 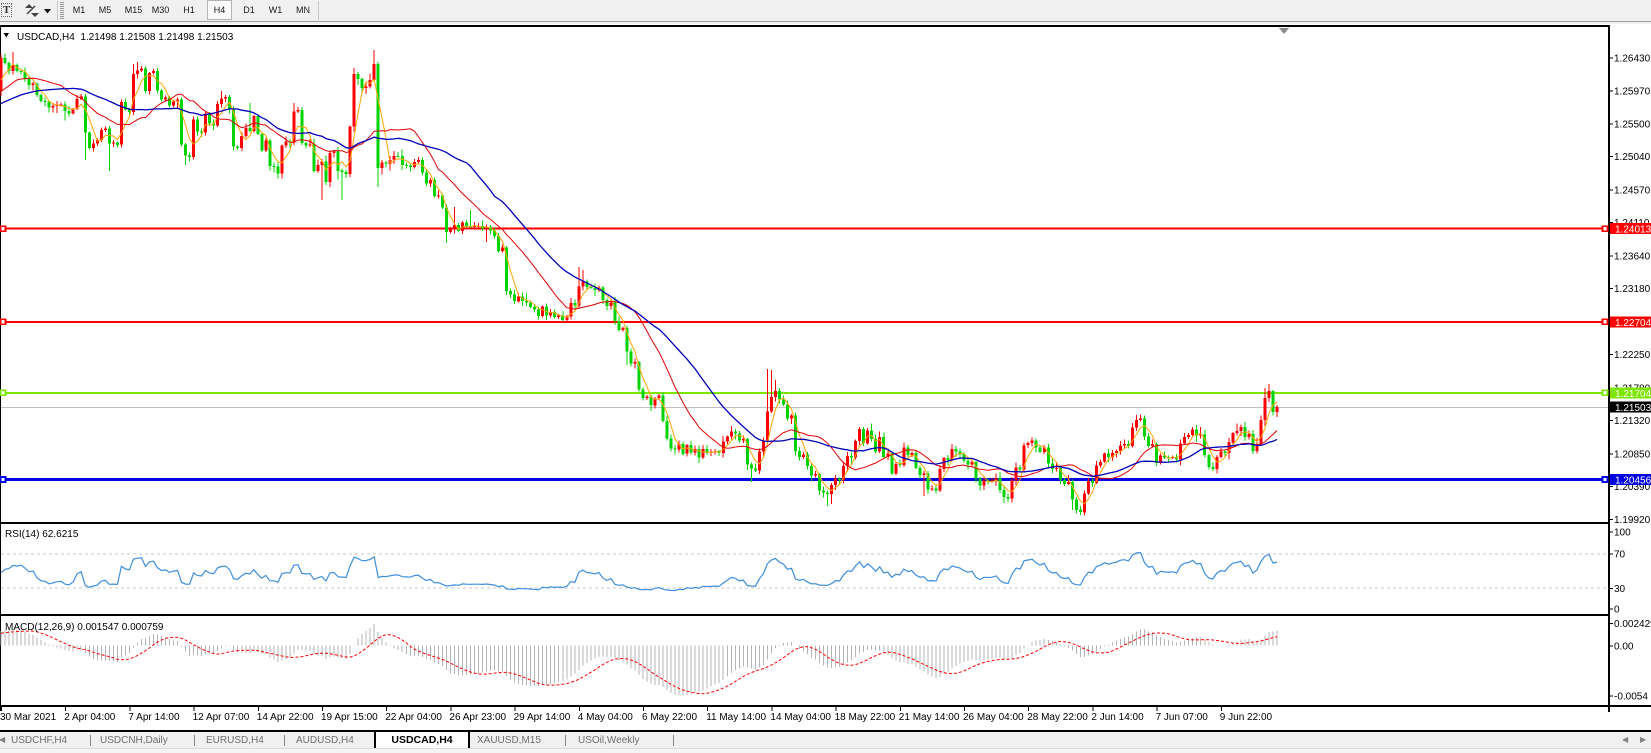 I want to click on svg-text: 26 Apr 23:00, so click(x=477, y=717).